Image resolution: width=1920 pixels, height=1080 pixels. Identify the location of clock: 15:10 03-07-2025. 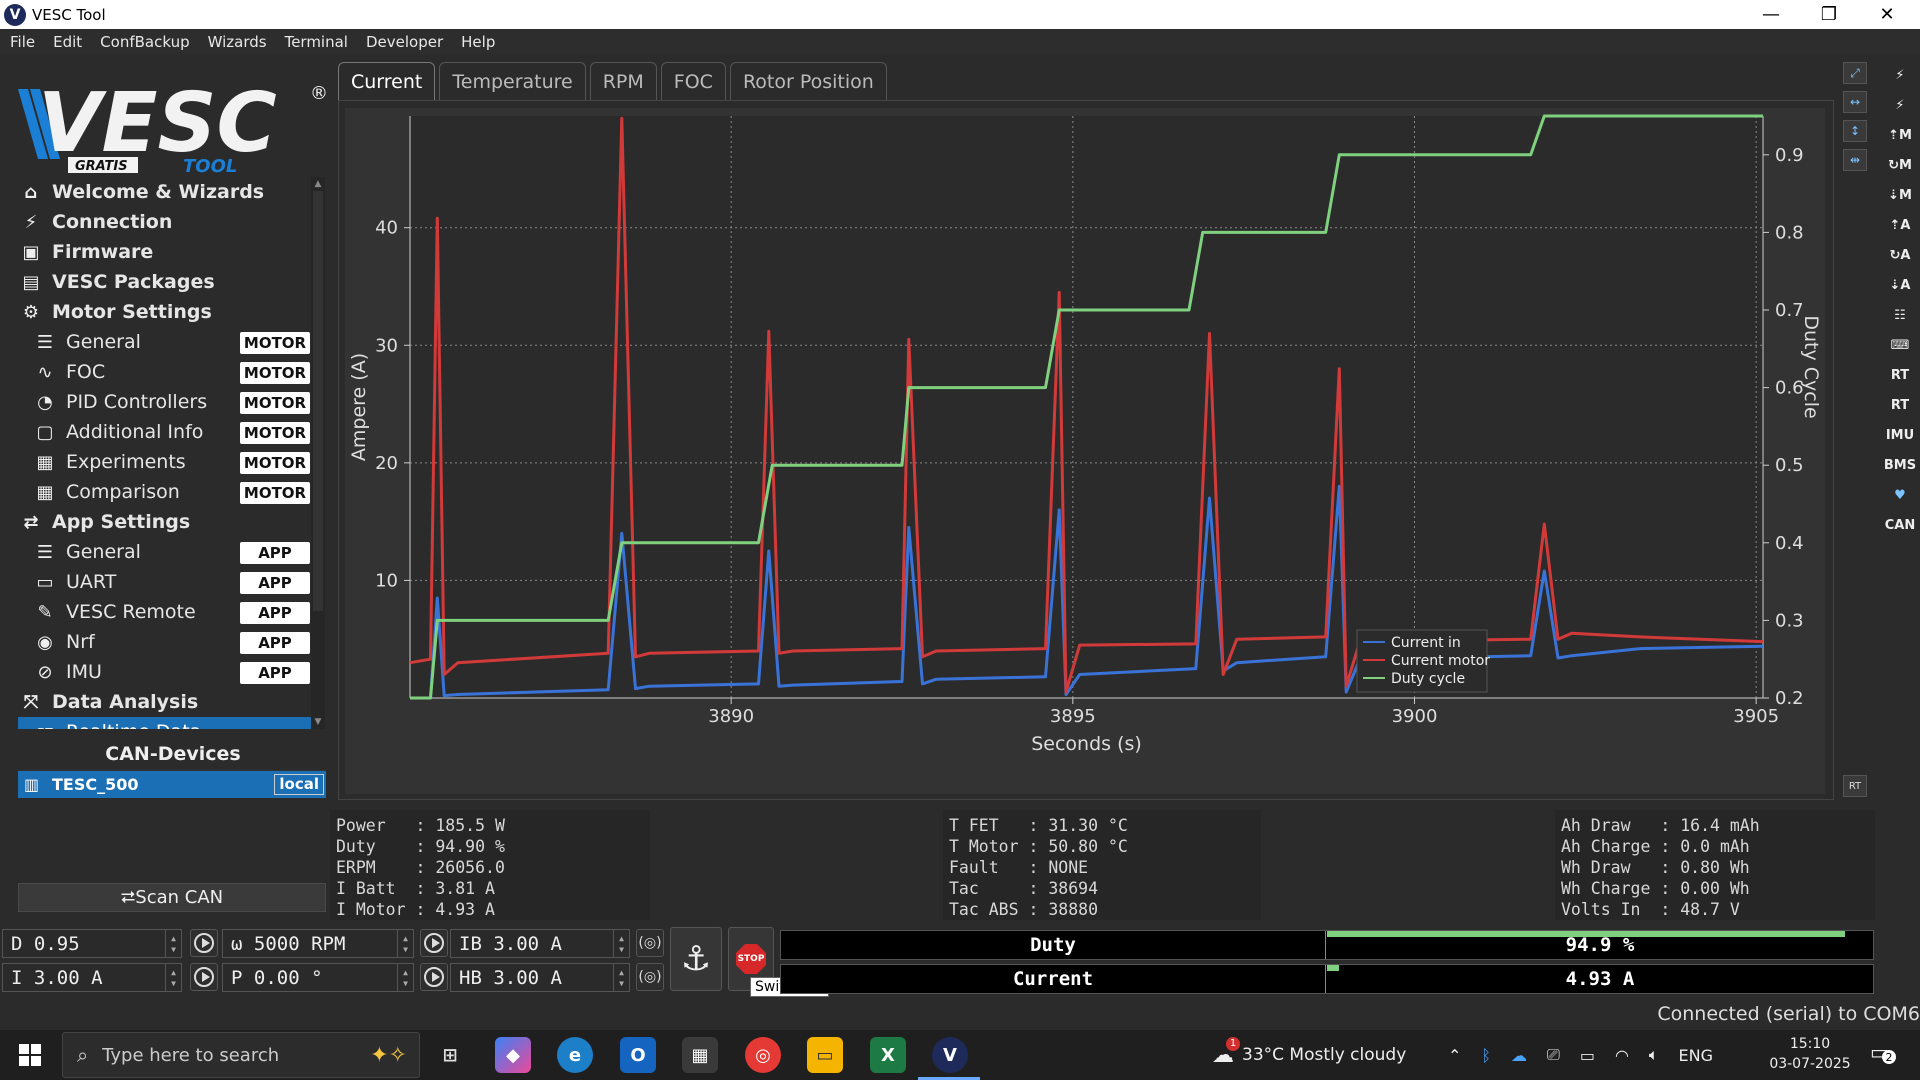
(1810, 1054).